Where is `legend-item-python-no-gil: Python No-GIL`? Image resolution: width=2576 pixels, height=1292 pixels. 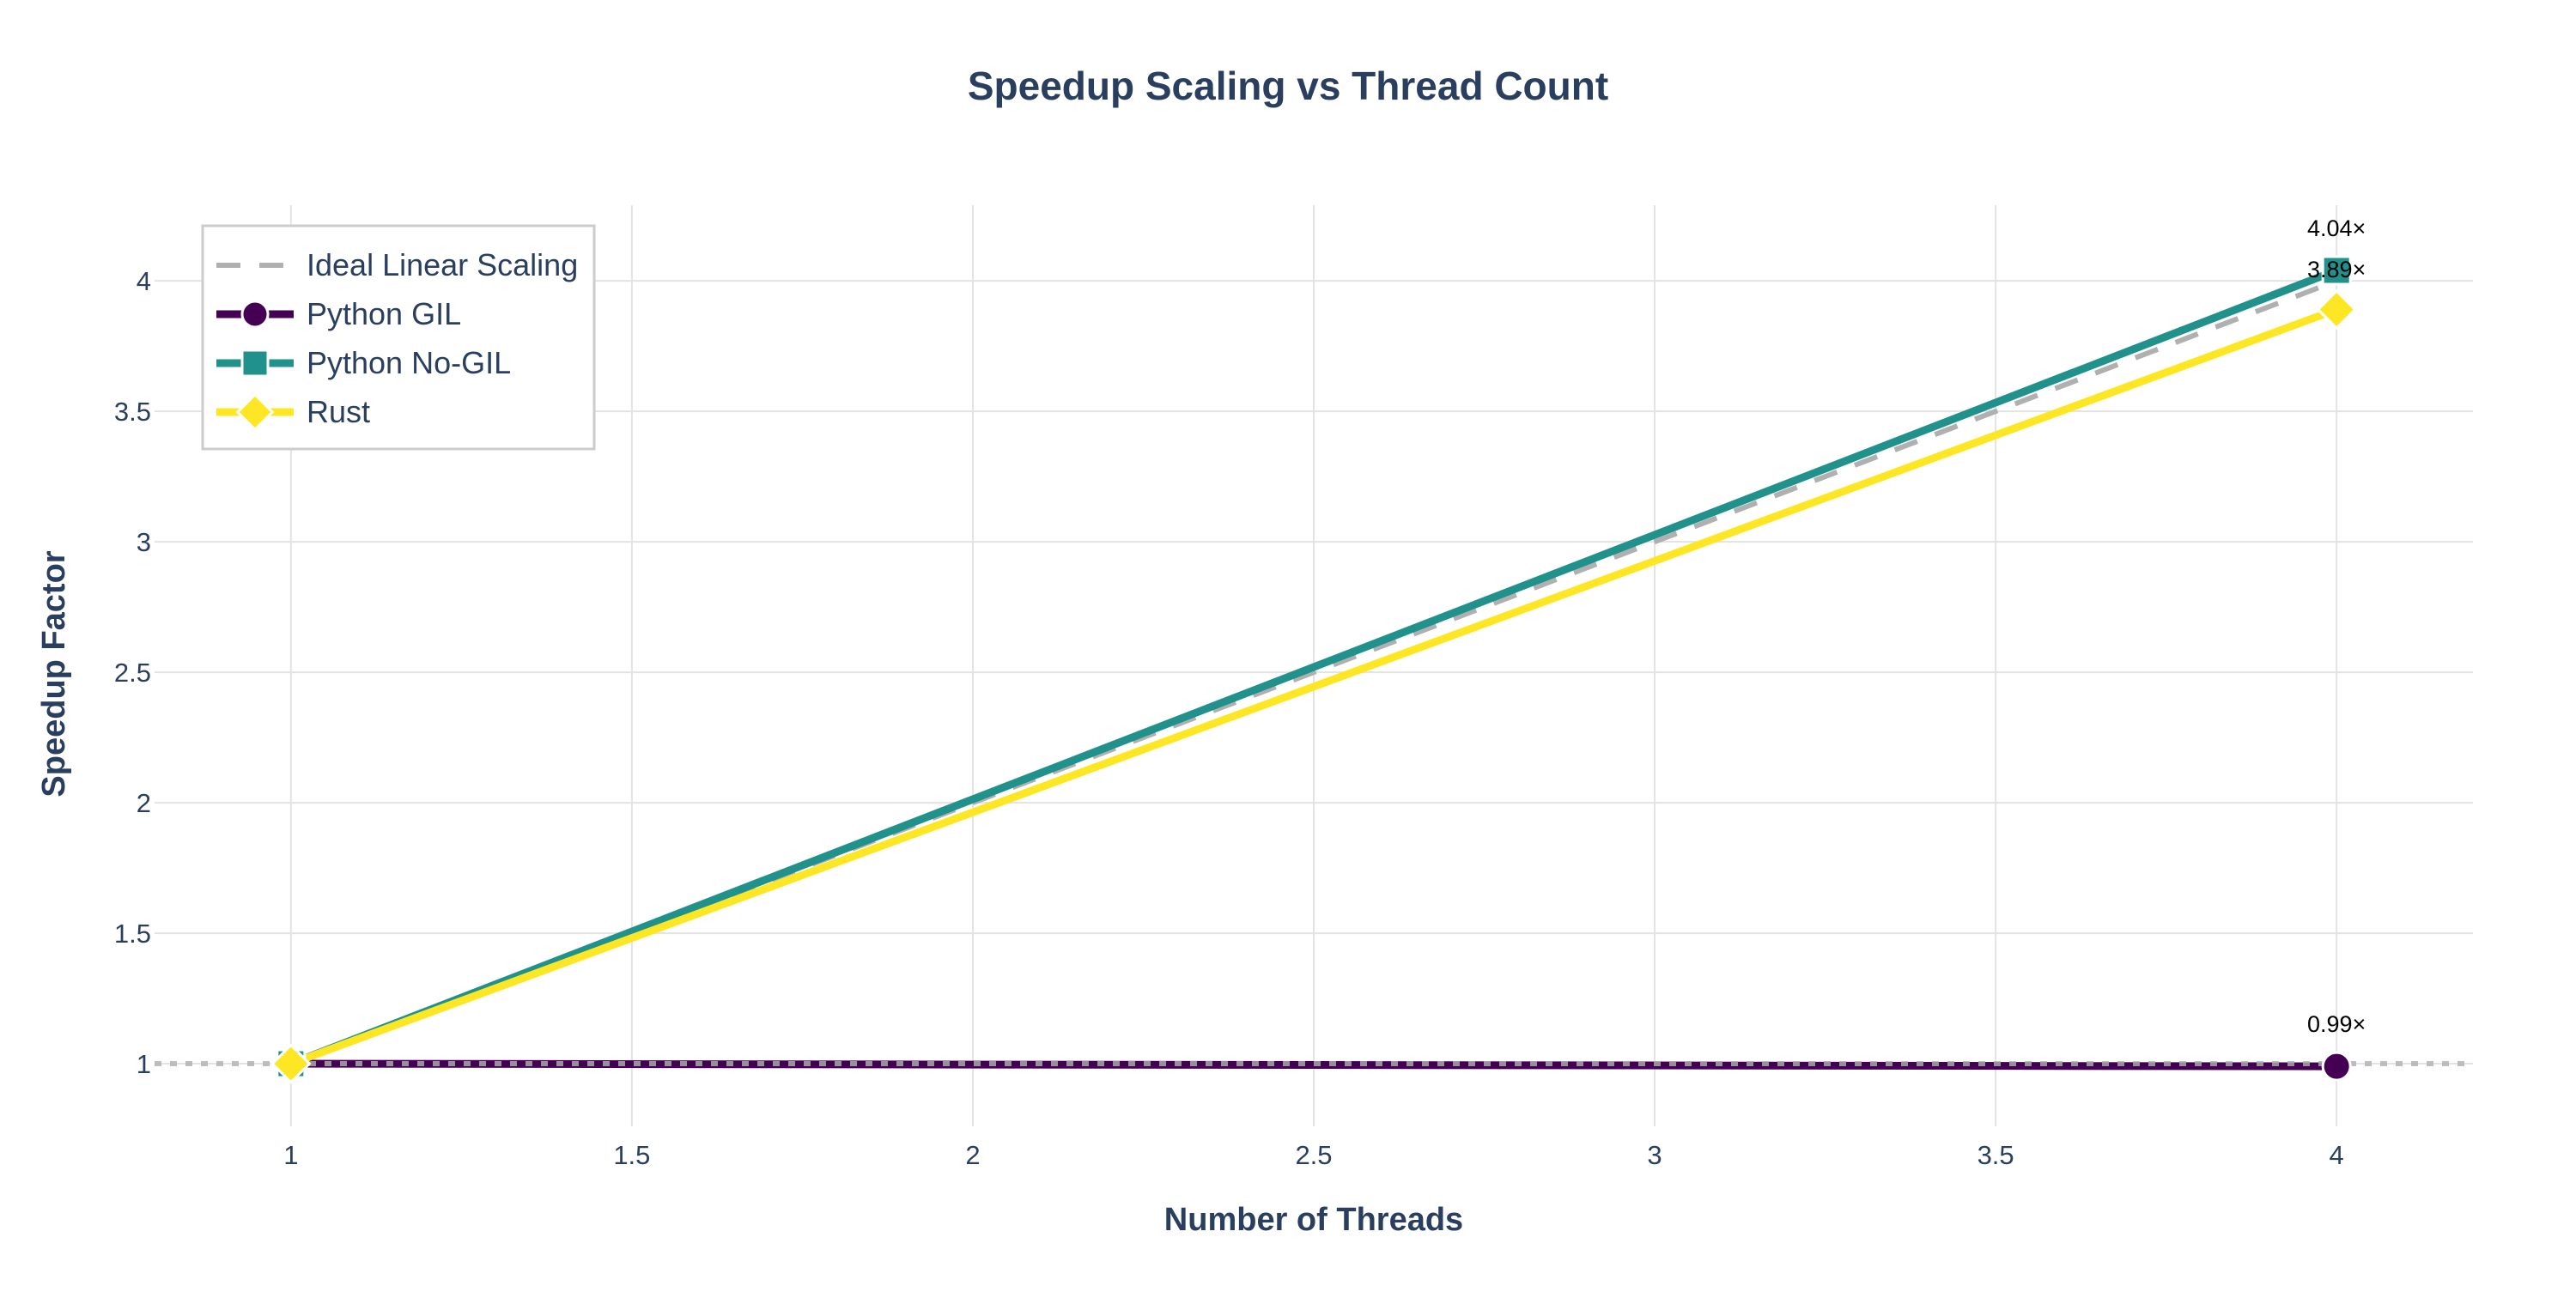 legend-item-python-no-gil: Python No-GIL is located at coordinates (364, 362).